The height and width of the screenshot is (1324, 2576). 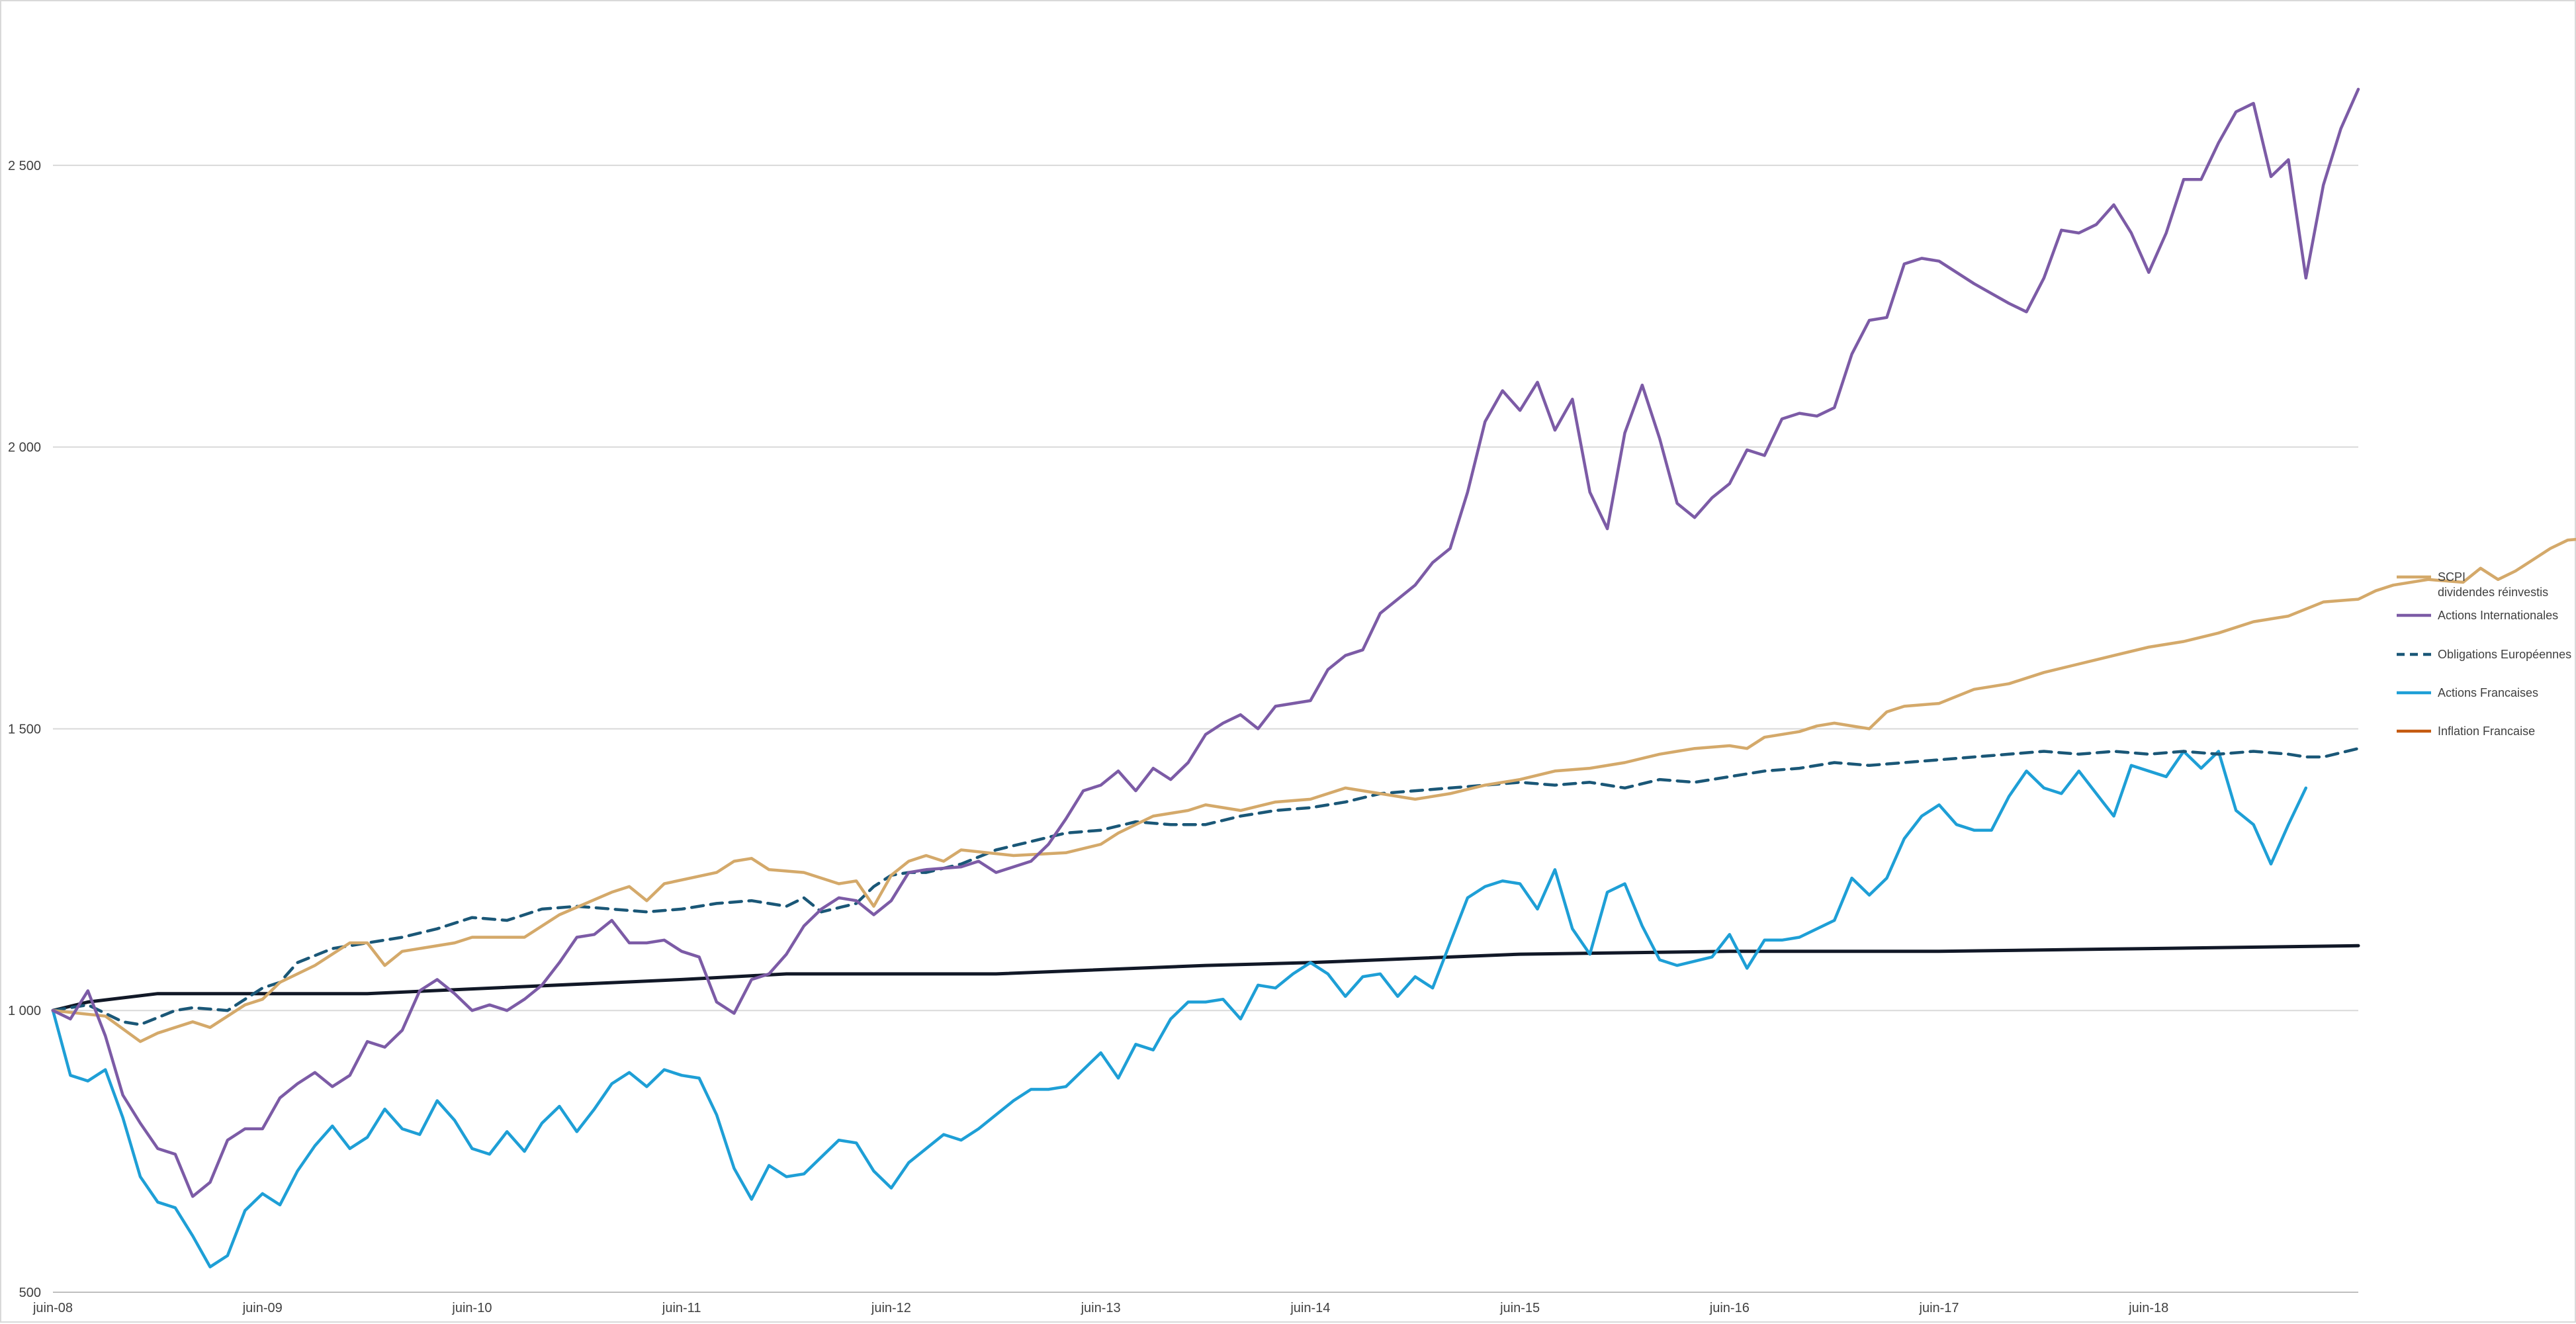 What do you see at coordinates (1519, 1308) in the screenshot?
I see `x-tick-label-juin-15: juin-15` at bounding box center [1519, 1308].